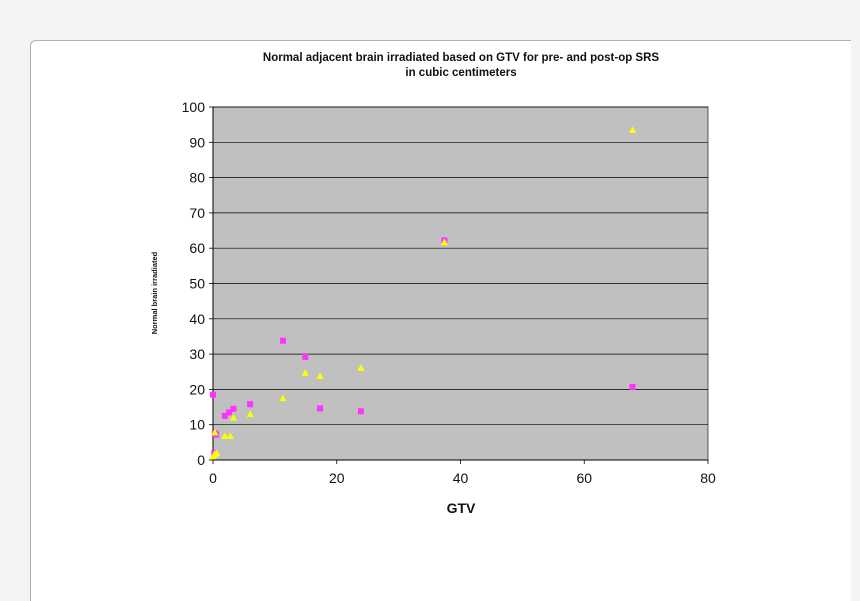 The image size is (860, 601). I want to click on y-tick-labels: 0 10 20 30 40 50 60 70 80 90 100, so click(194, 283).